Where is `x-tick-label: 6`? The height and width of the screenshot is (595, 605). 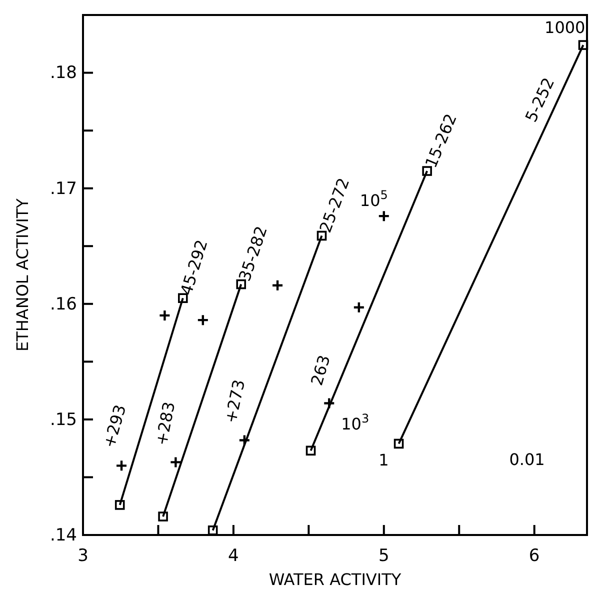 x-tick-label: 6 is located at coordinates (534, 556).